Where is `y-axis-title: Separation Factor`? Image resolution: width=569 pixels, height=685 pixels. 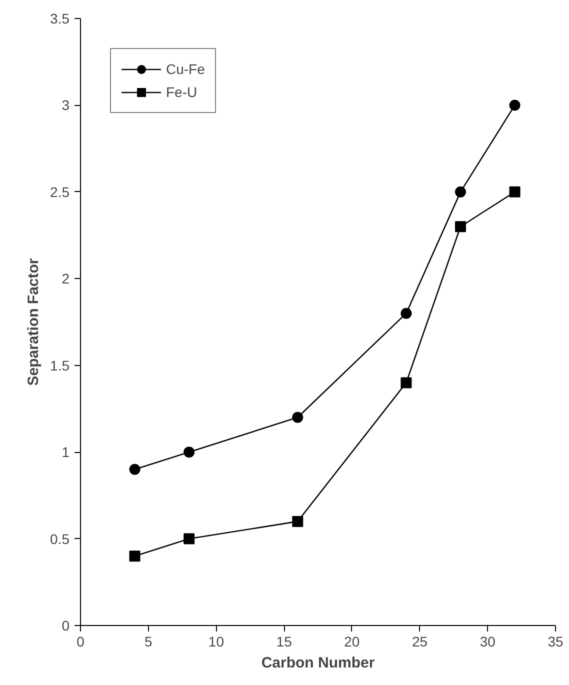
y-axis-title: Separation Factor is located at coordinates (33, 322).